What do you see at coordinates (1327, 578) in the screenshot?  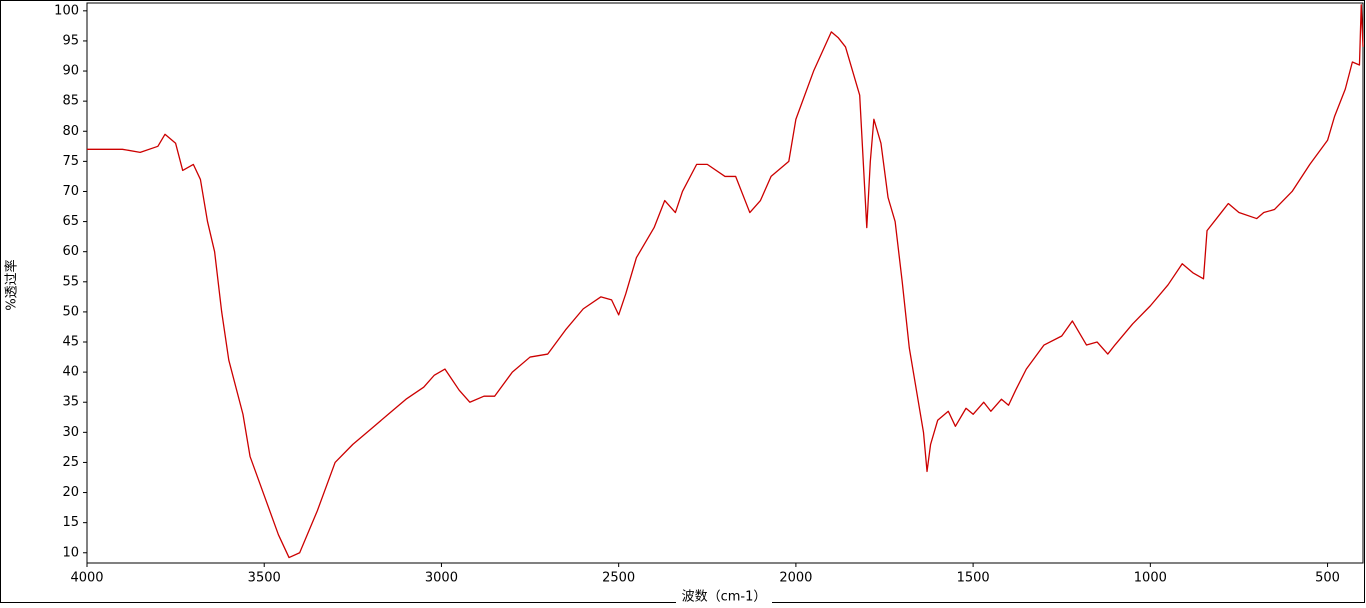 I see `x-tick-label: 500` at bounding box center [1327, 578].